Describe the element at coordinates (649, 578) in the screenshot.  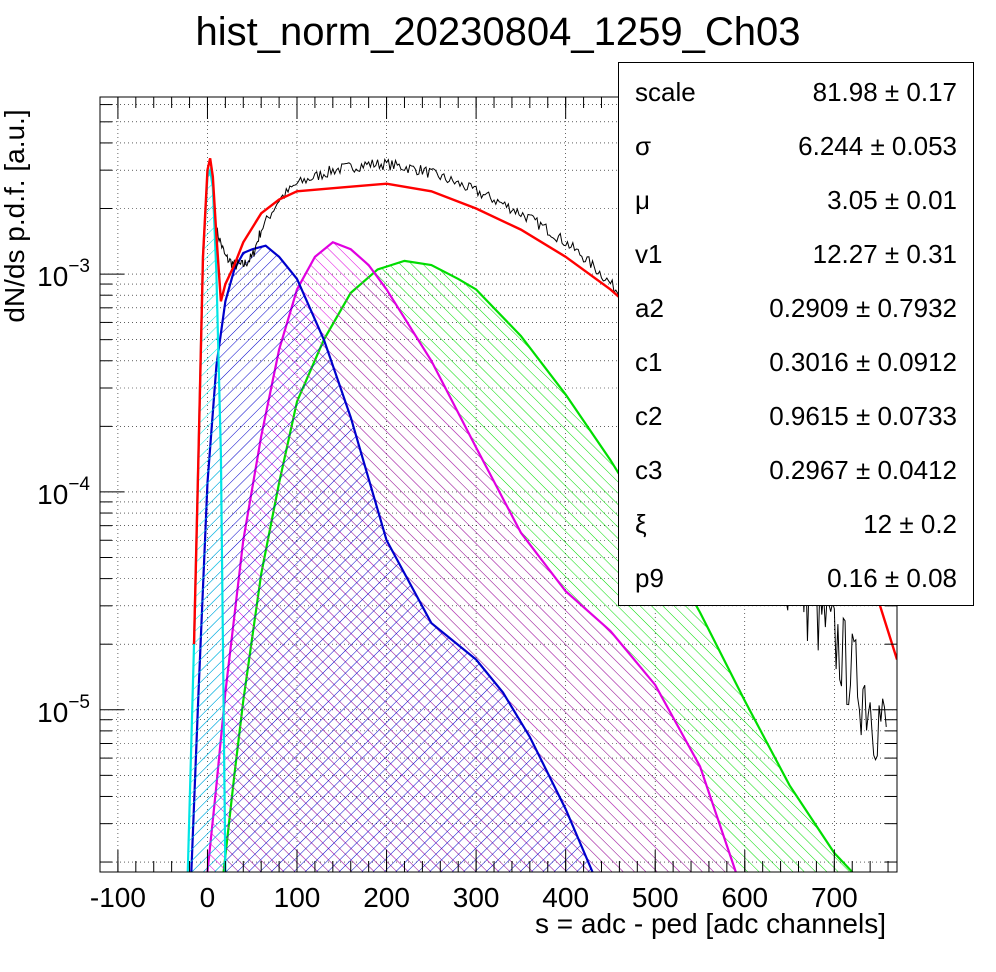
I see `stat-name: p9` at that location.